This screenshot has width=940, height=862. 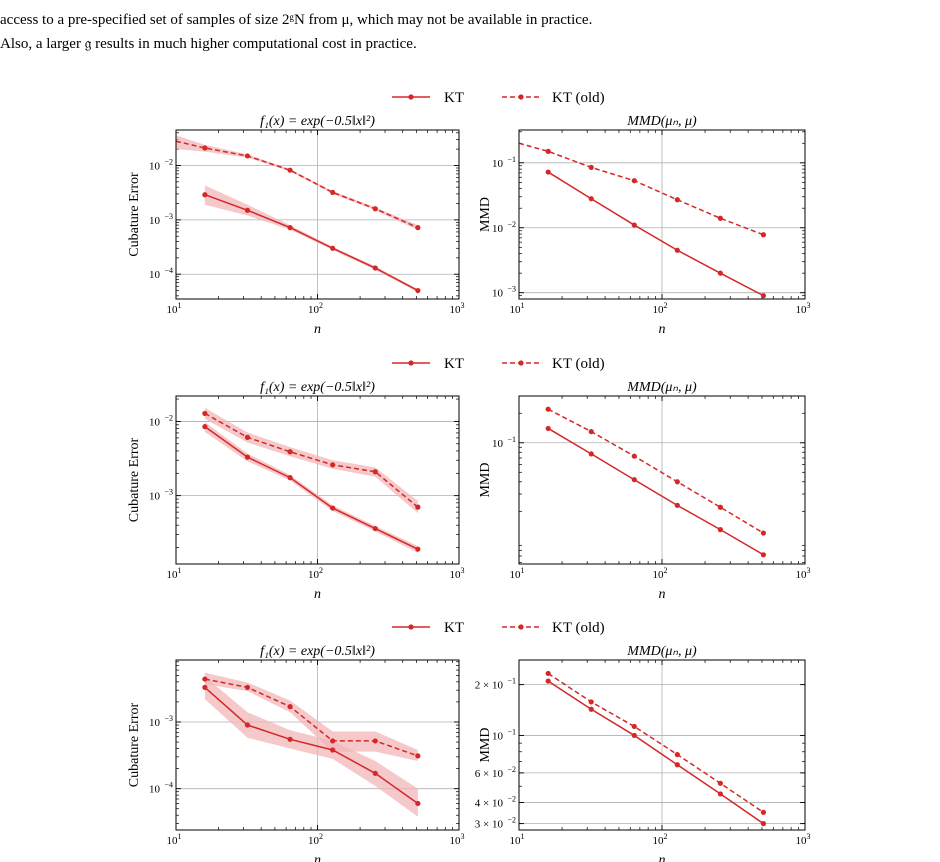 I want to click on legend-kt-marker, so click(x=411, y=627).